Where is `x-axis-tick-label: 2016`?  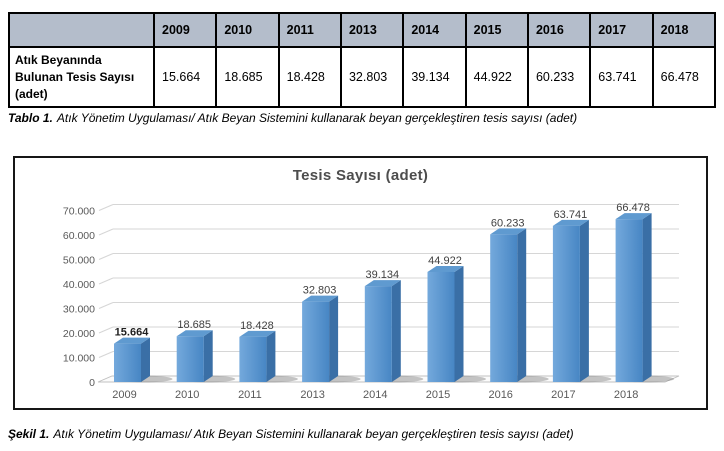 x-axis-tick-label: 2016 is located at coordinates (500, 395).